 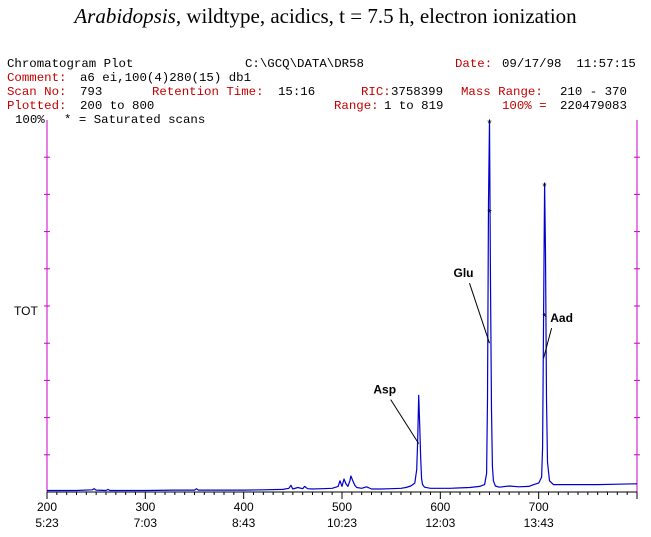 What do you see at coordinates (524, 106) in the screenshot?
I see `percent-label: 100% =` at bounding box center [524, 106].